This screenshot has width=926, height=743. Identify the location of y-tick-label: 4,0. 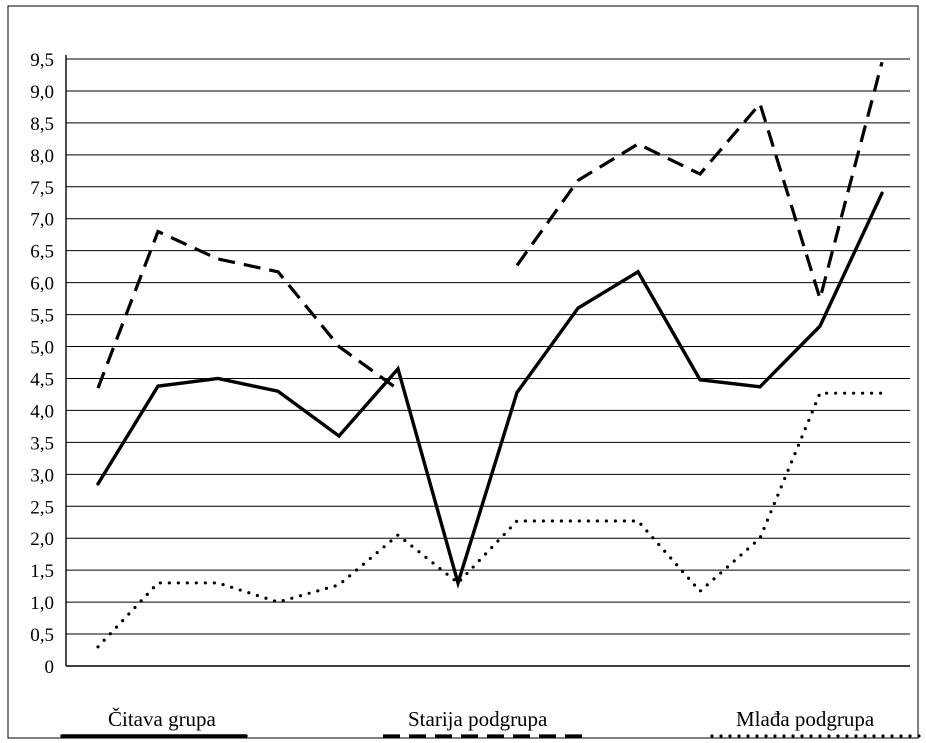
(42, 411).